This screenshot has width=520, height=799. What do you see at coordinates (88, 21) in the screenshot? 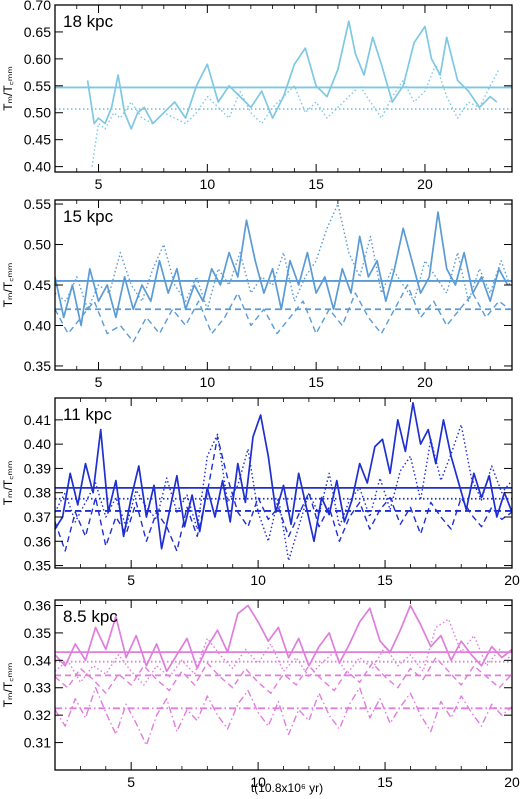
I see `panel-18kpc-label: 18 kpc` at bounding box center [88, 21].